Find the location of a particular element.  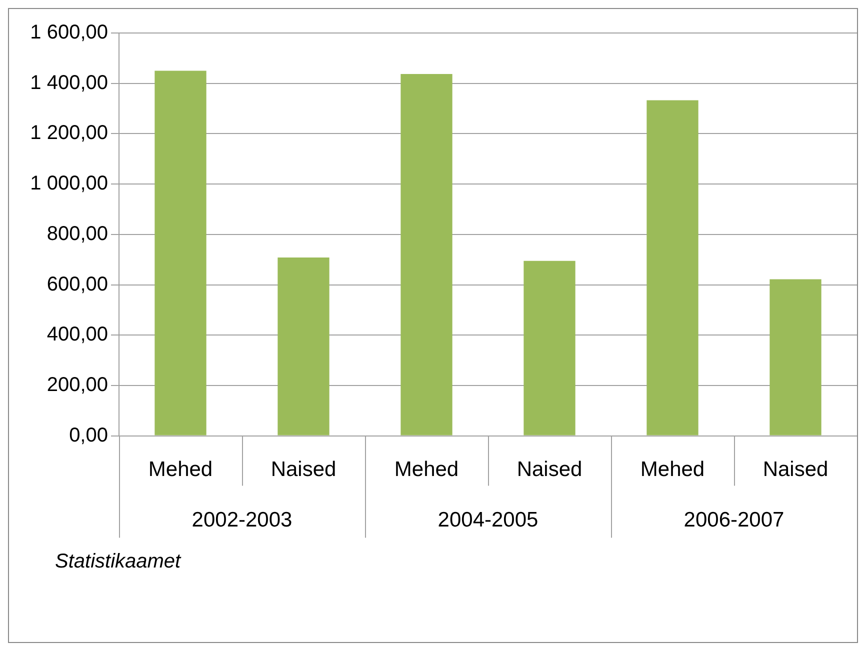

y-tick-label: 1 200,00 is located at coordinates (69, 133).